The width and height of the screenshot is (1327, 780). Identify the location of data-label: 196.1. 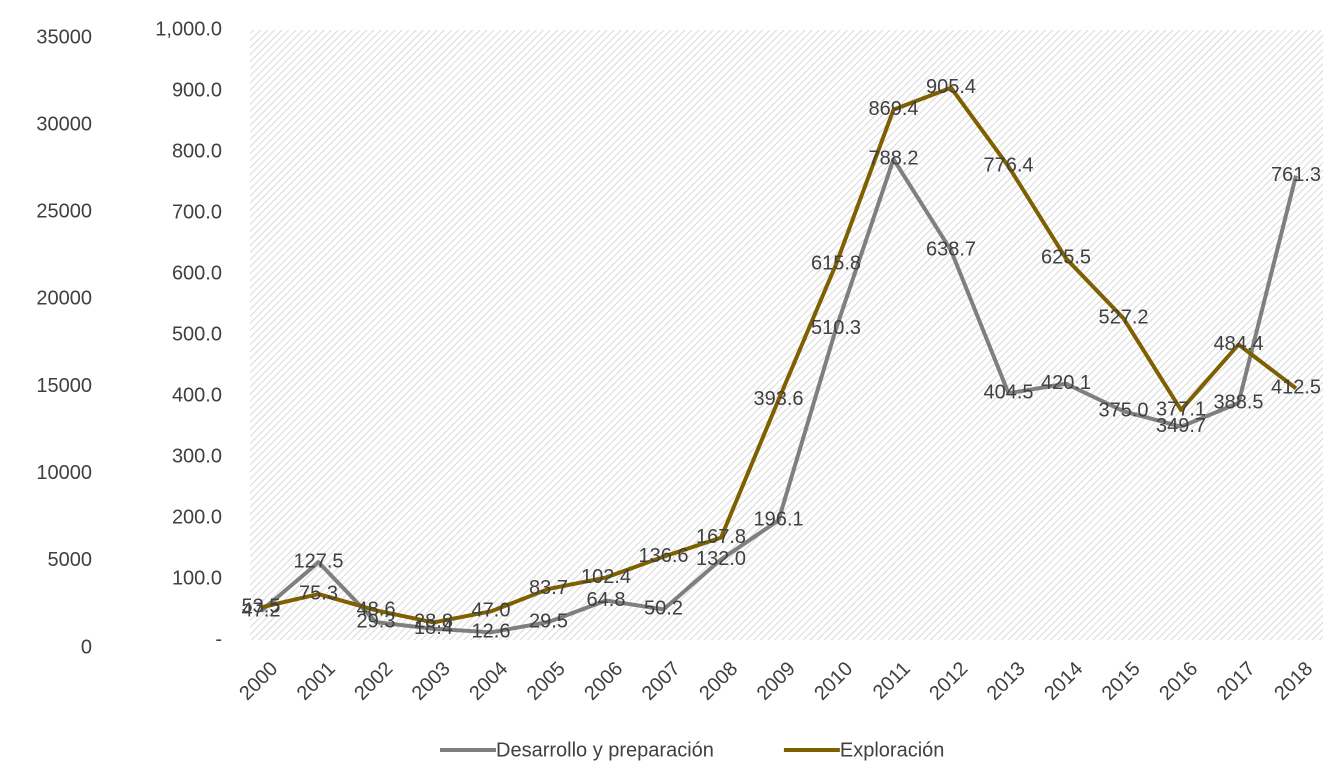
(778, 520).